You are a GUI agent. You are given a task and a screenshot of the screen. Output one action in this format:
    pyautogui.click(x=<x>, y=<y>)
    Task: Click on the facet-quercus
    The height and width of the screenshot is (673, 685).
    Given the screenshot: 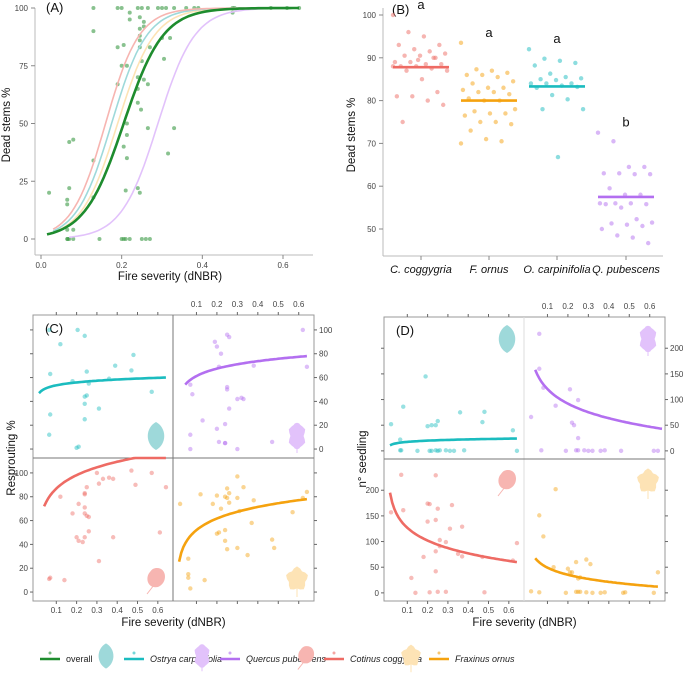 What is the action you would take?
    pyautogui.click(x=247, y=390)
    